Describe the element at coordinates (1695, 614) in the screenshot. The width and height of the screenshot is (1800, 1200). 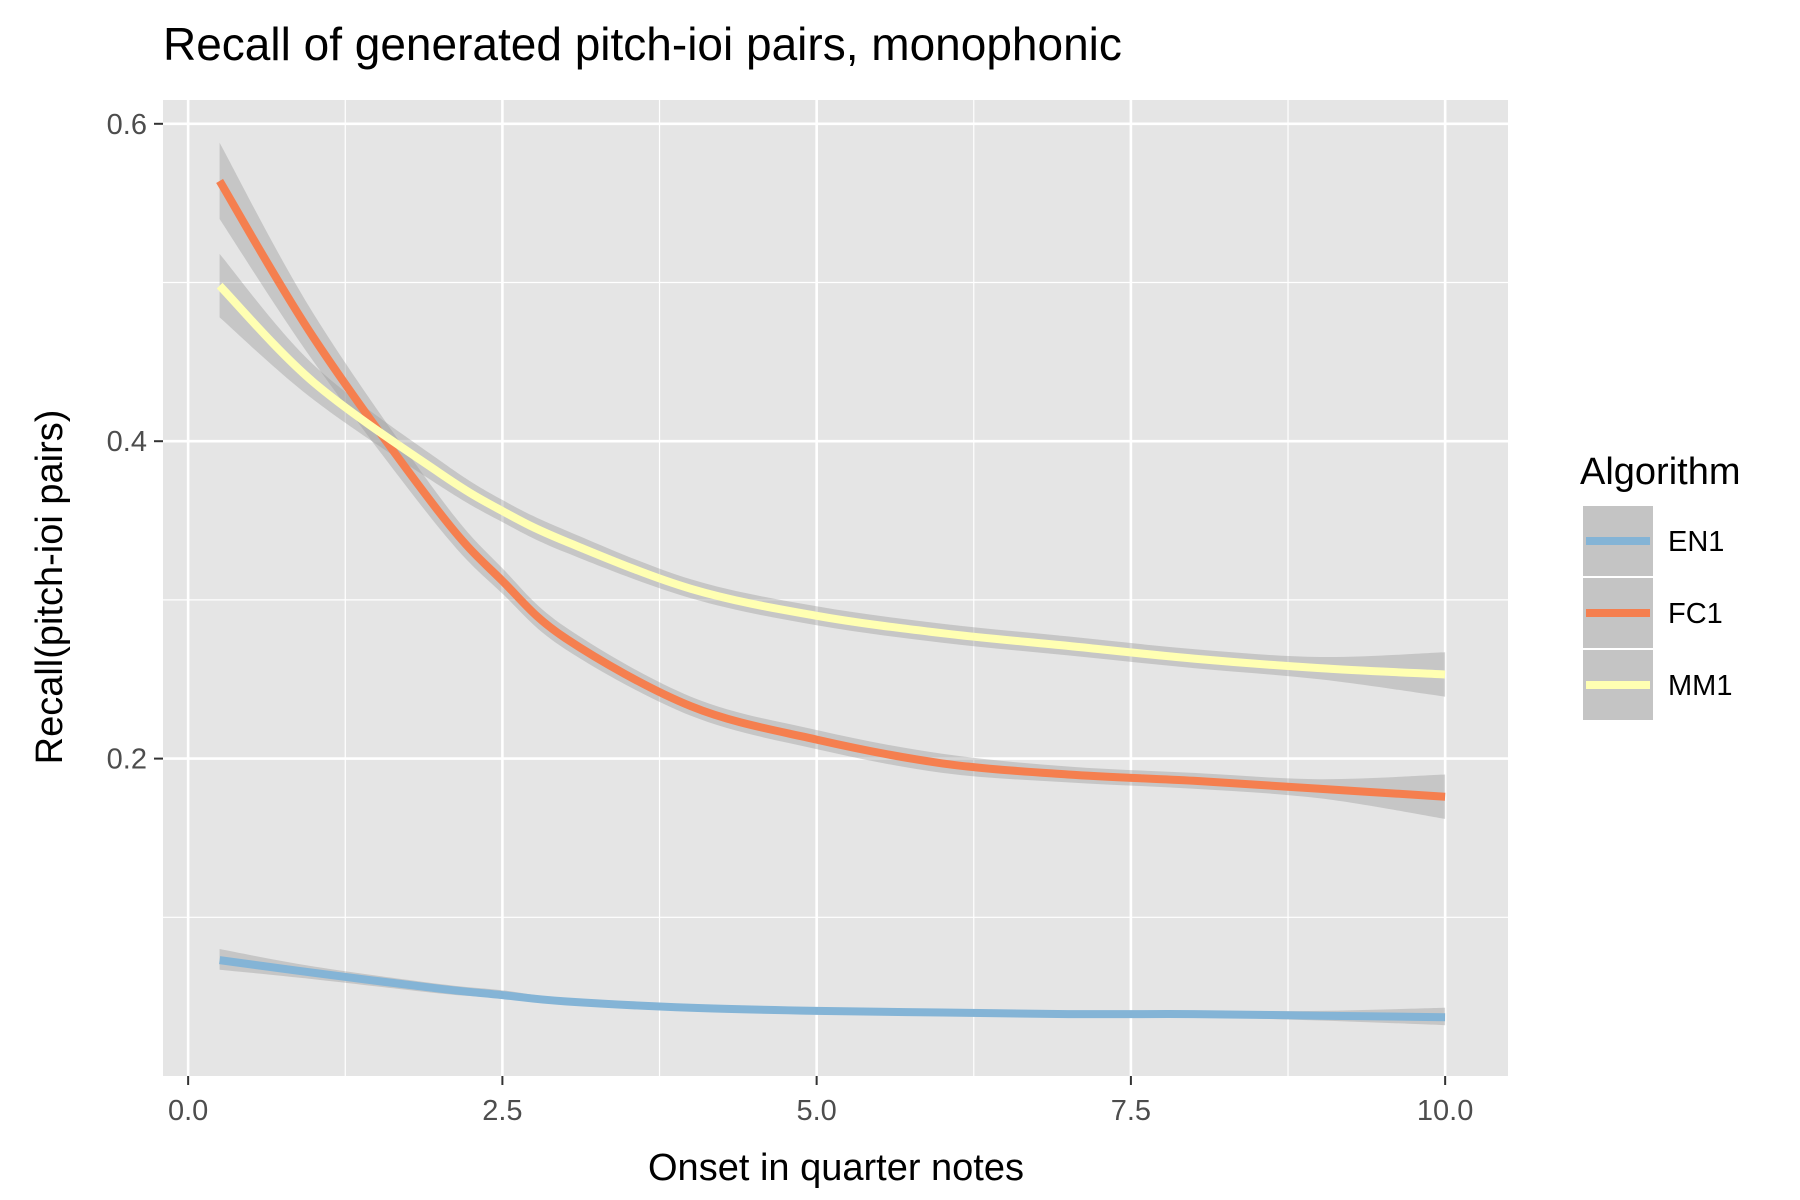
I see `legend-label: FC1` at that location.